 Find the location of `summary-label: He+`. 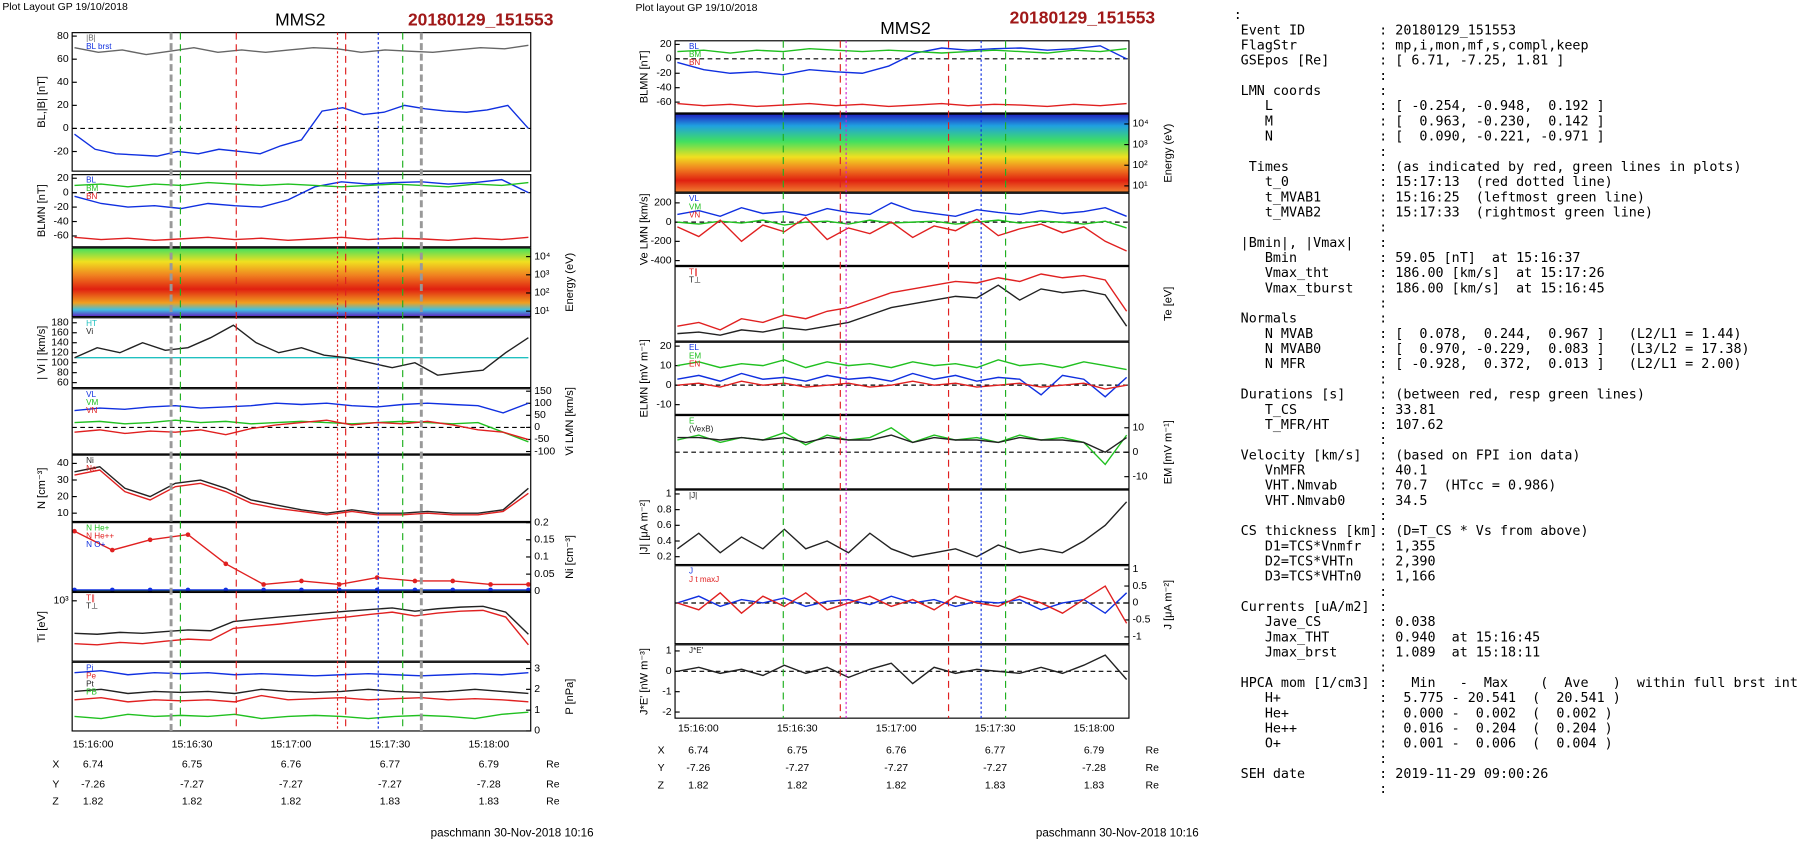

summary-label: He+ is located at coordinates (1265, 713).